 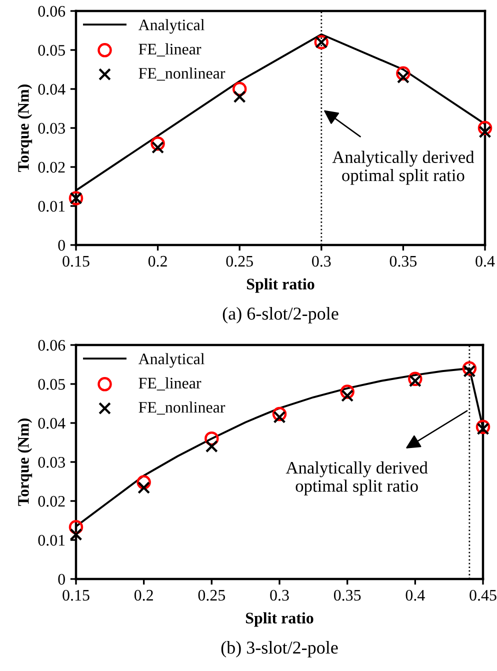 What do you see at coordinates (279, 649) in the screenshot?
I see `text: (b) 3-slot/2-pole` at bounding box center [279, 649].